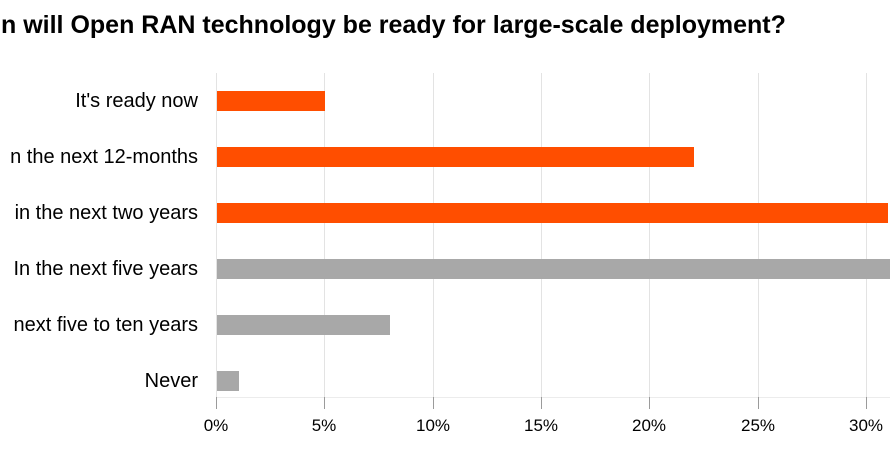  I want to click on x-tick-label: 5%, so click(324, 425).